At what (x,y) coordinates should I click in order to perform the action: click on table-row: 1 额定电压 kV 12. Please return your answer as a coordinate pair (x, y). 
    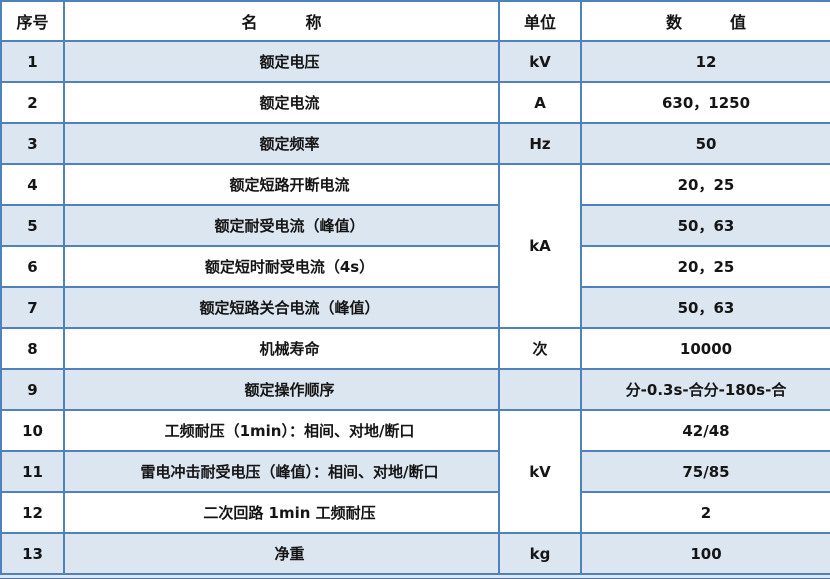
    Looking at the image, I should click on (415, 61).